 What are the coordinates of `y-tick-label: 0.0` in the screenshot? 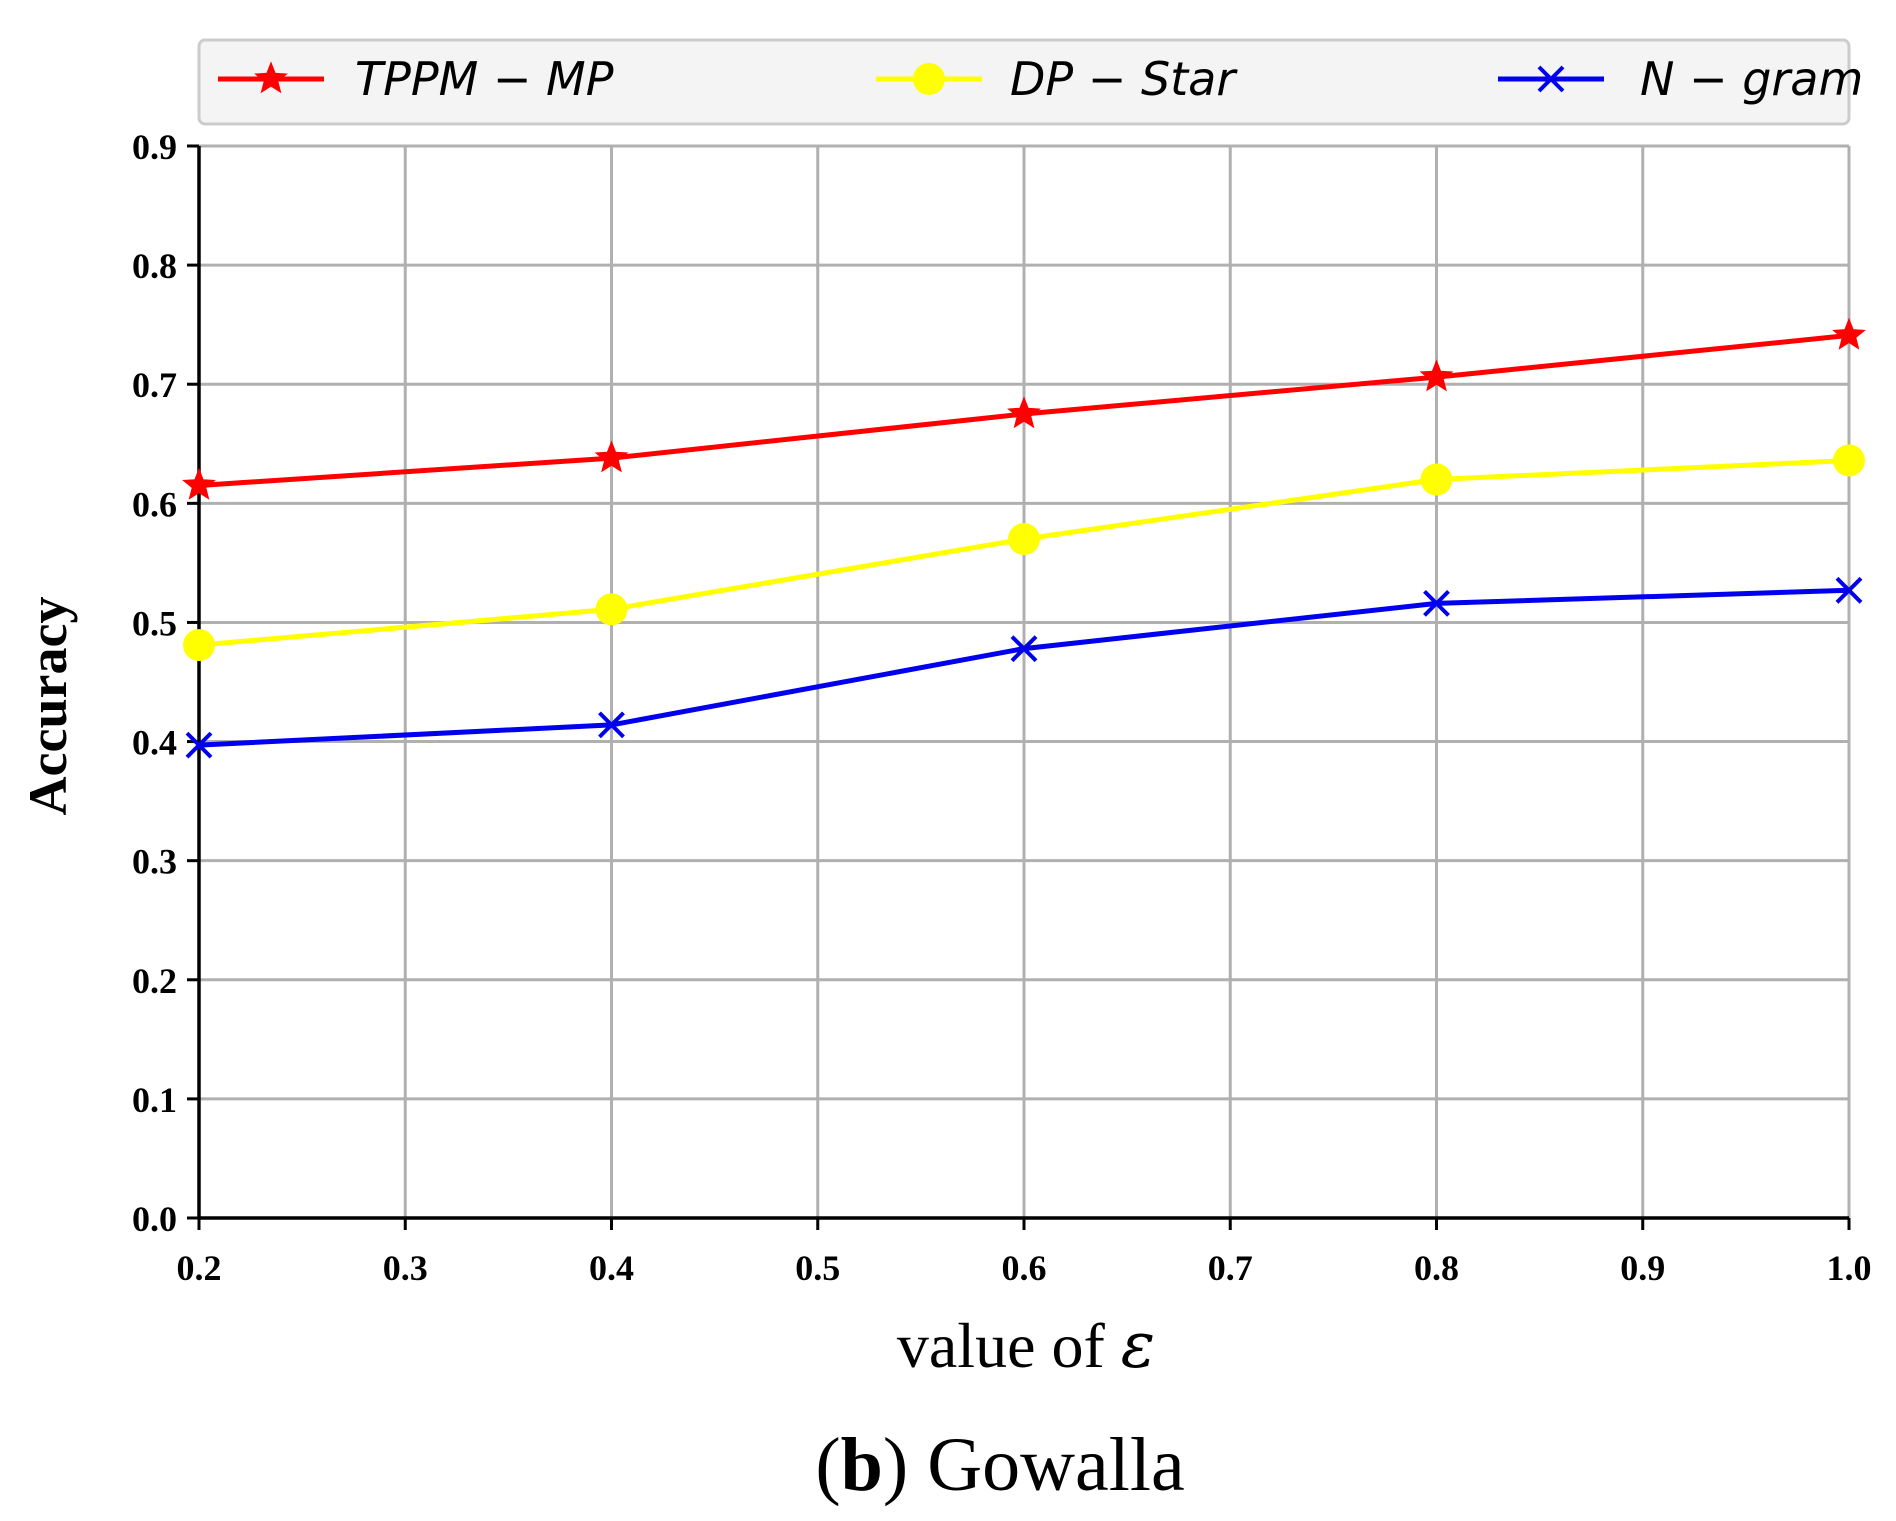 It's located at (154, 1219).